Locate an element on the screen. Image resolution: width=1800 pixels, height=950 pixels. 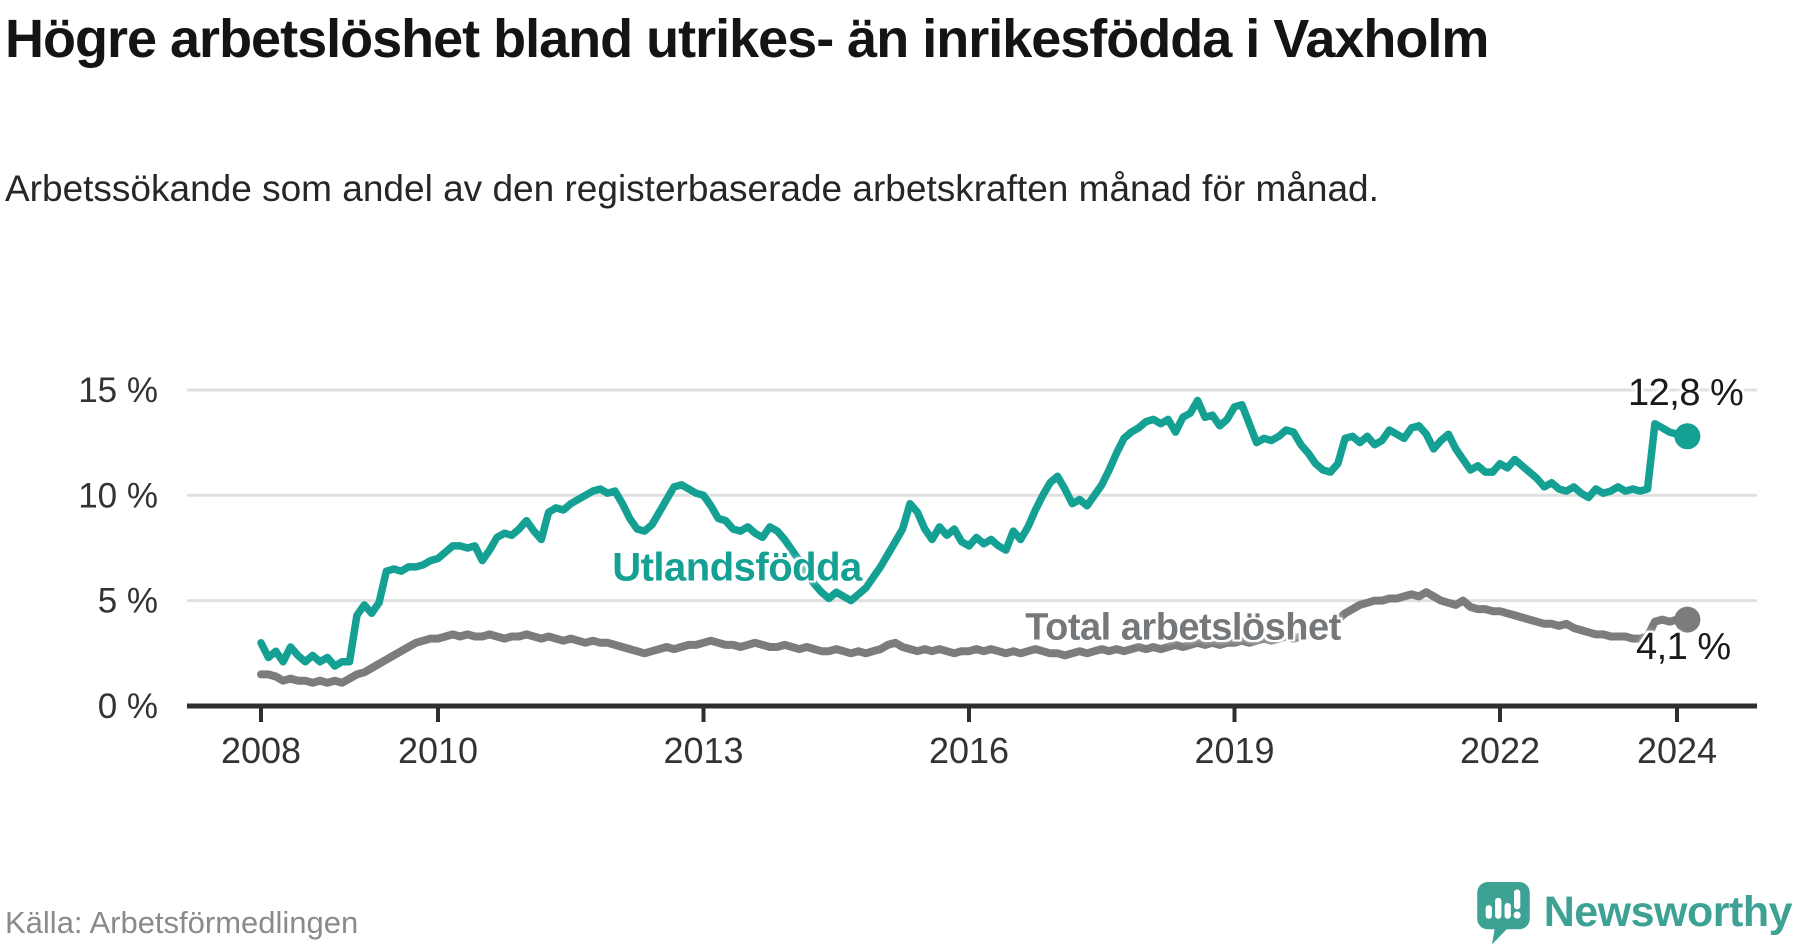
end-value-label-total: 4,1 % is located at coordinates (1683, 647).